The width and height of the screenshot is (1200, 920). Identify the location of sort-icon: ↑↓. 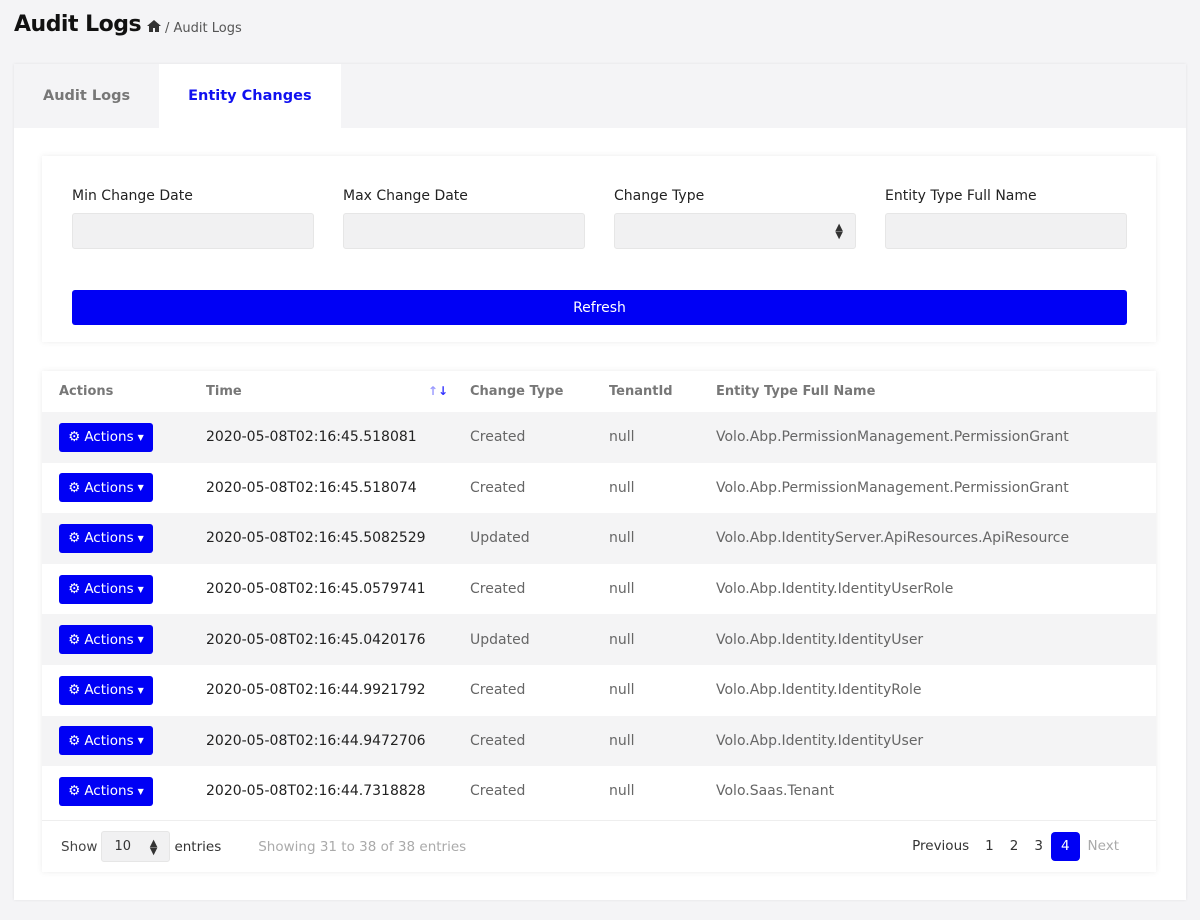
(437, 391).